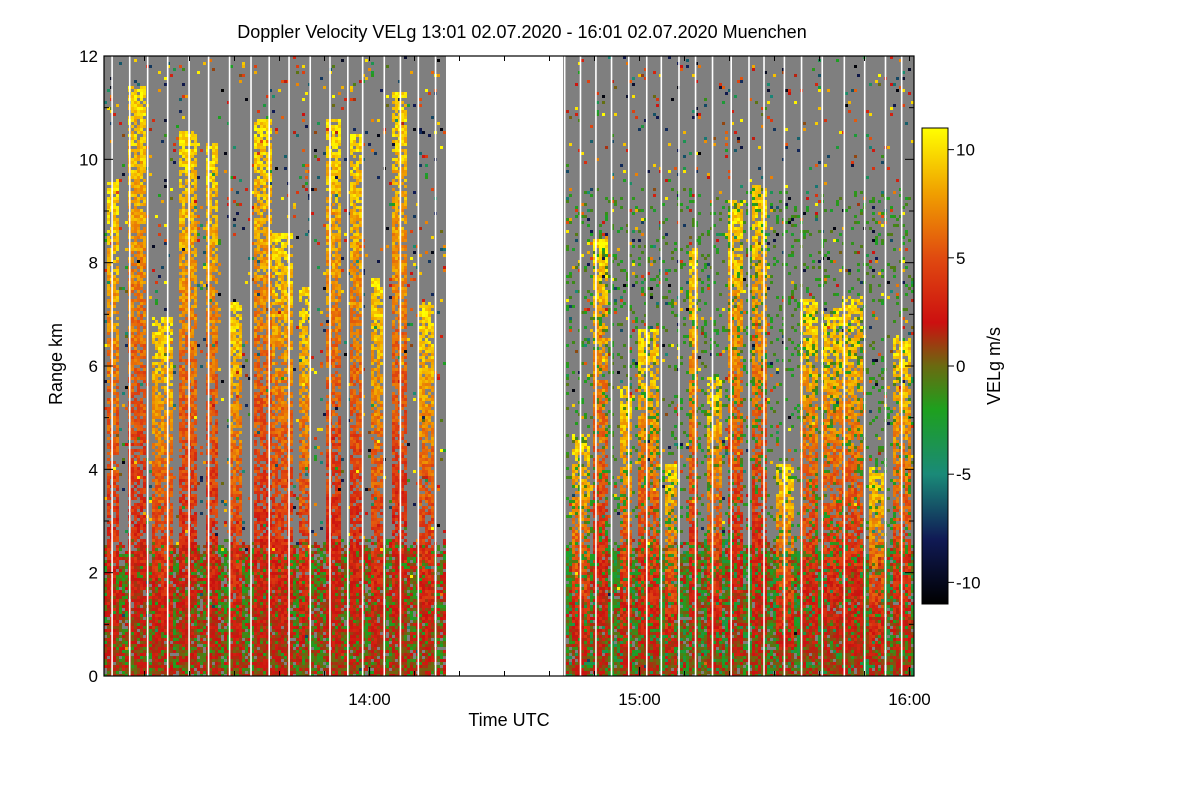 The image size is (1200, 800). What do you see at coordinates (93, 573) in the screenshot?
I see `y-tick-label: 2` at bounding box center [93, 573].